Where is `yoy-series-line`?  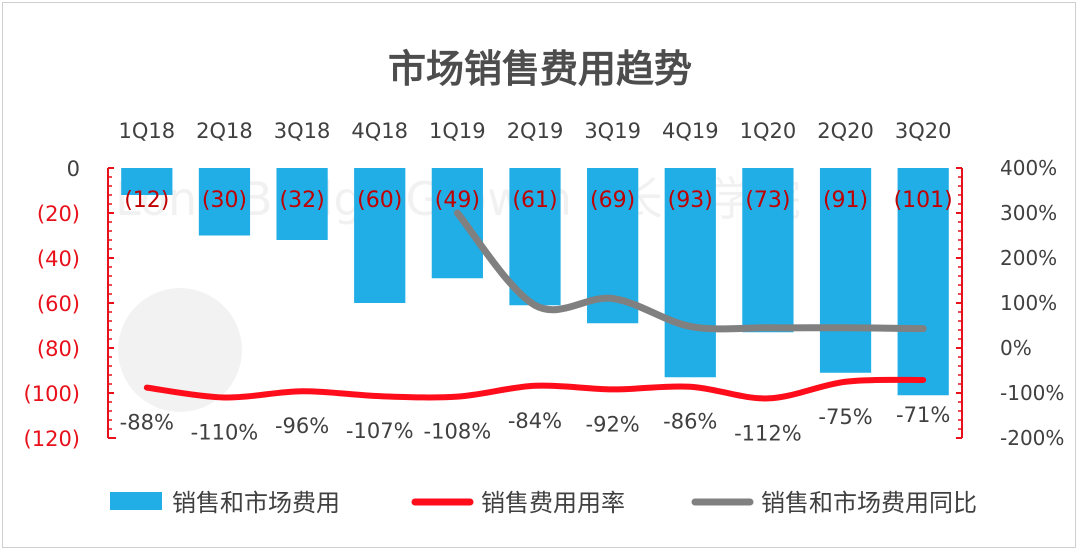
yoy-series-line is located at coordinates (690, 271).